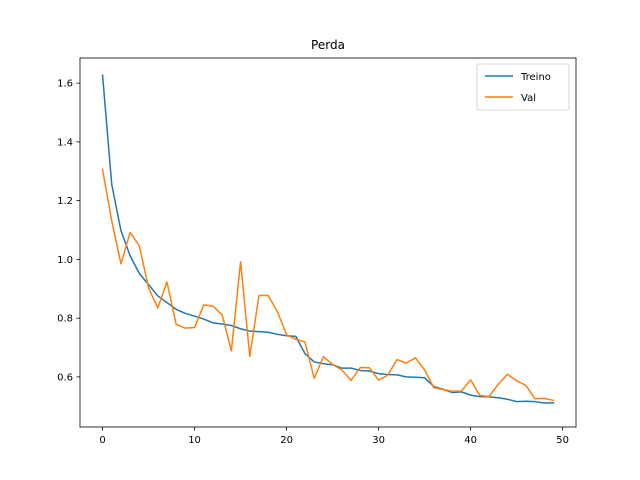 Image resolution: width=640 pixels, height=480 pixels. I want to click on x-tick-label: 0, so click(102, 440).